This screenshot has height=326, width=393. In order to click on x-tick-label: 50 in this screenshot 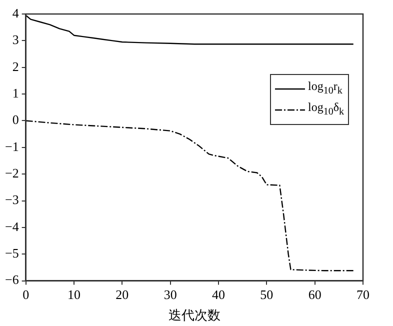, I will do `click(267, 294)`.